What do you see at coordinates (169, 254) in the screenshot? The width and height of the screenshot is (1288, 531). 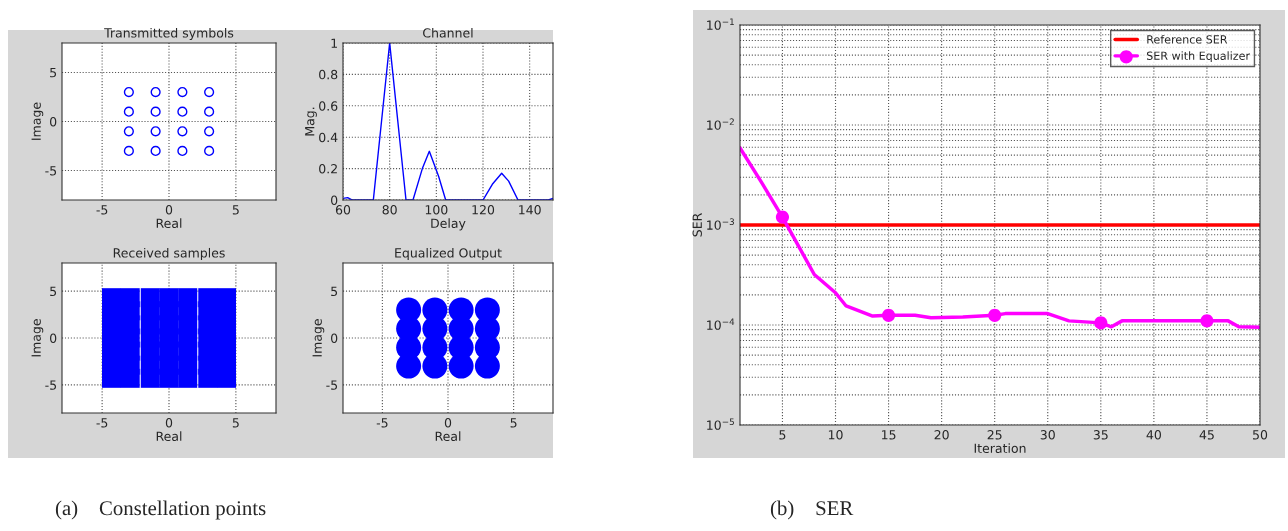 I see `chart-title: Received samples` at bounding box center [169, 254].